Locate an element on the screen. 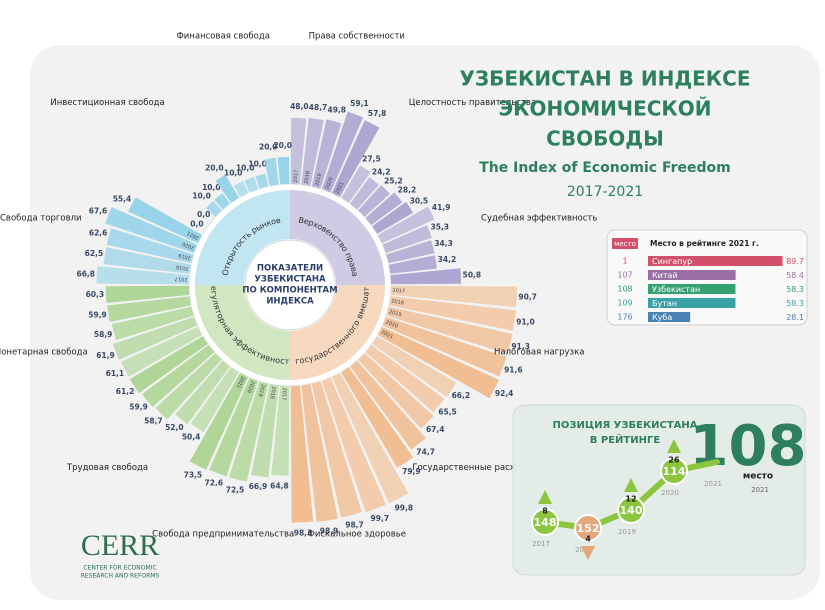  value-label: 62,5 is located at coordinates (94, 253).